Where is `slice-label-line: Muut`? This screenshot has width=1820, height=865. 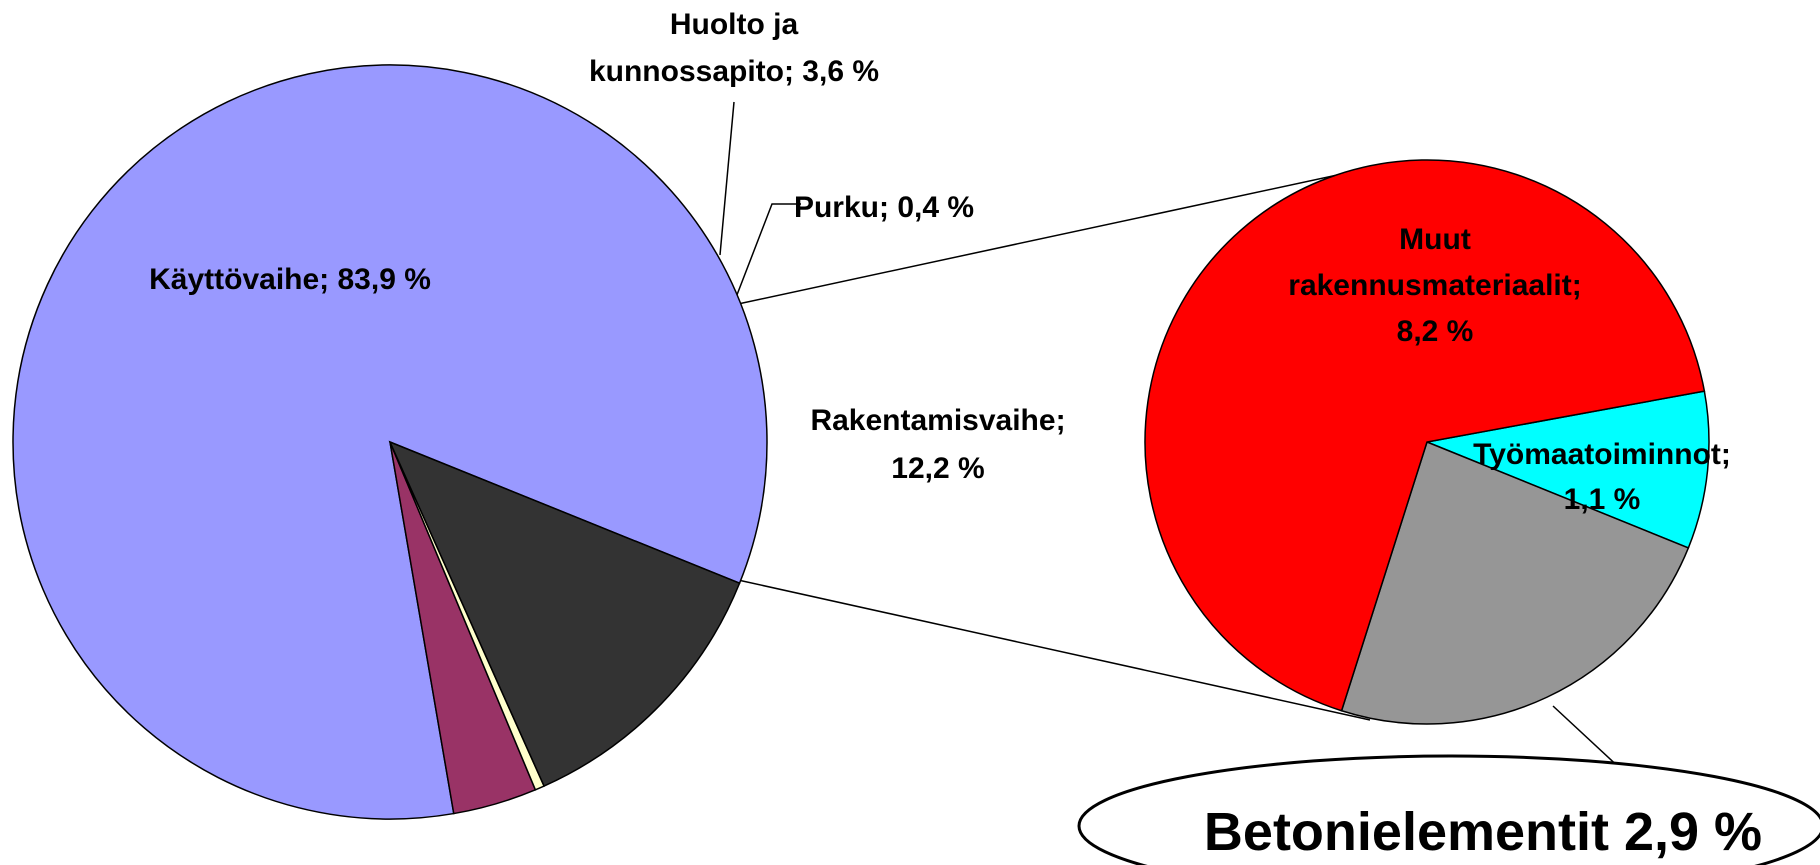 slice-label-line: Muut is located at coordinates (1435, 239).